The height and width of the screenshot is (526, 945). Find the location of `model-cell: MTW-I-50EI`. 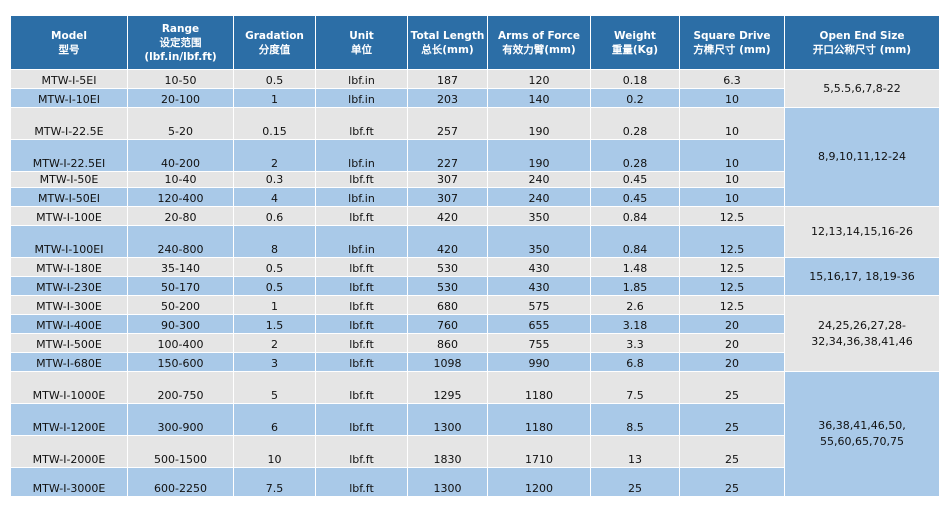

model-cell: MTW-I-50EI is located at coordinates (69, 196).